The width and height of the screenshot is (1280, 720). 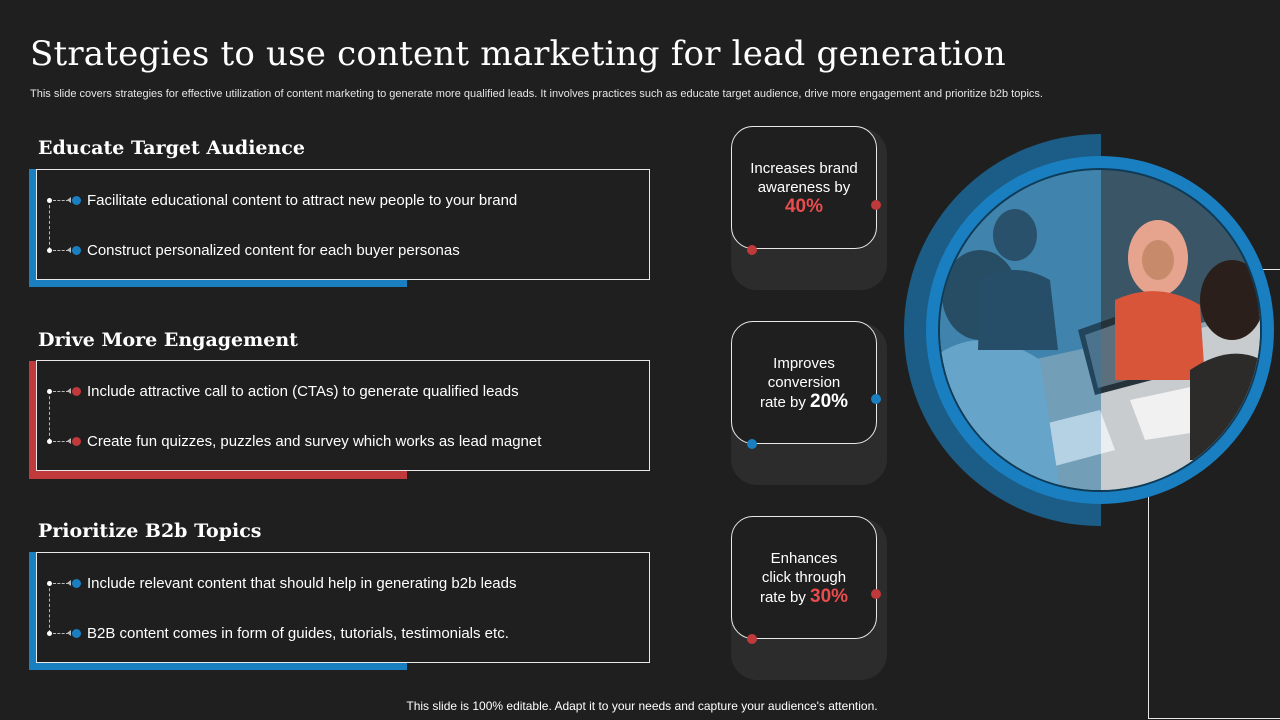 What do you see at coordinates (171, 148) in the screenshot?
I see `section-heading-educate: Educate Target Audience` at bounding box center [171, 148].